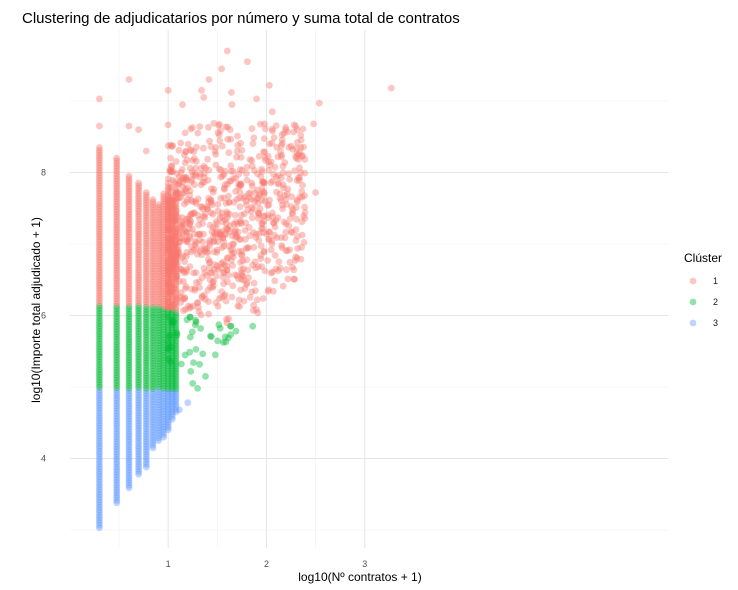 The height and width of the screenshot is (590, 738). I want to click on y-tick-label: 4, so click(43, 459).